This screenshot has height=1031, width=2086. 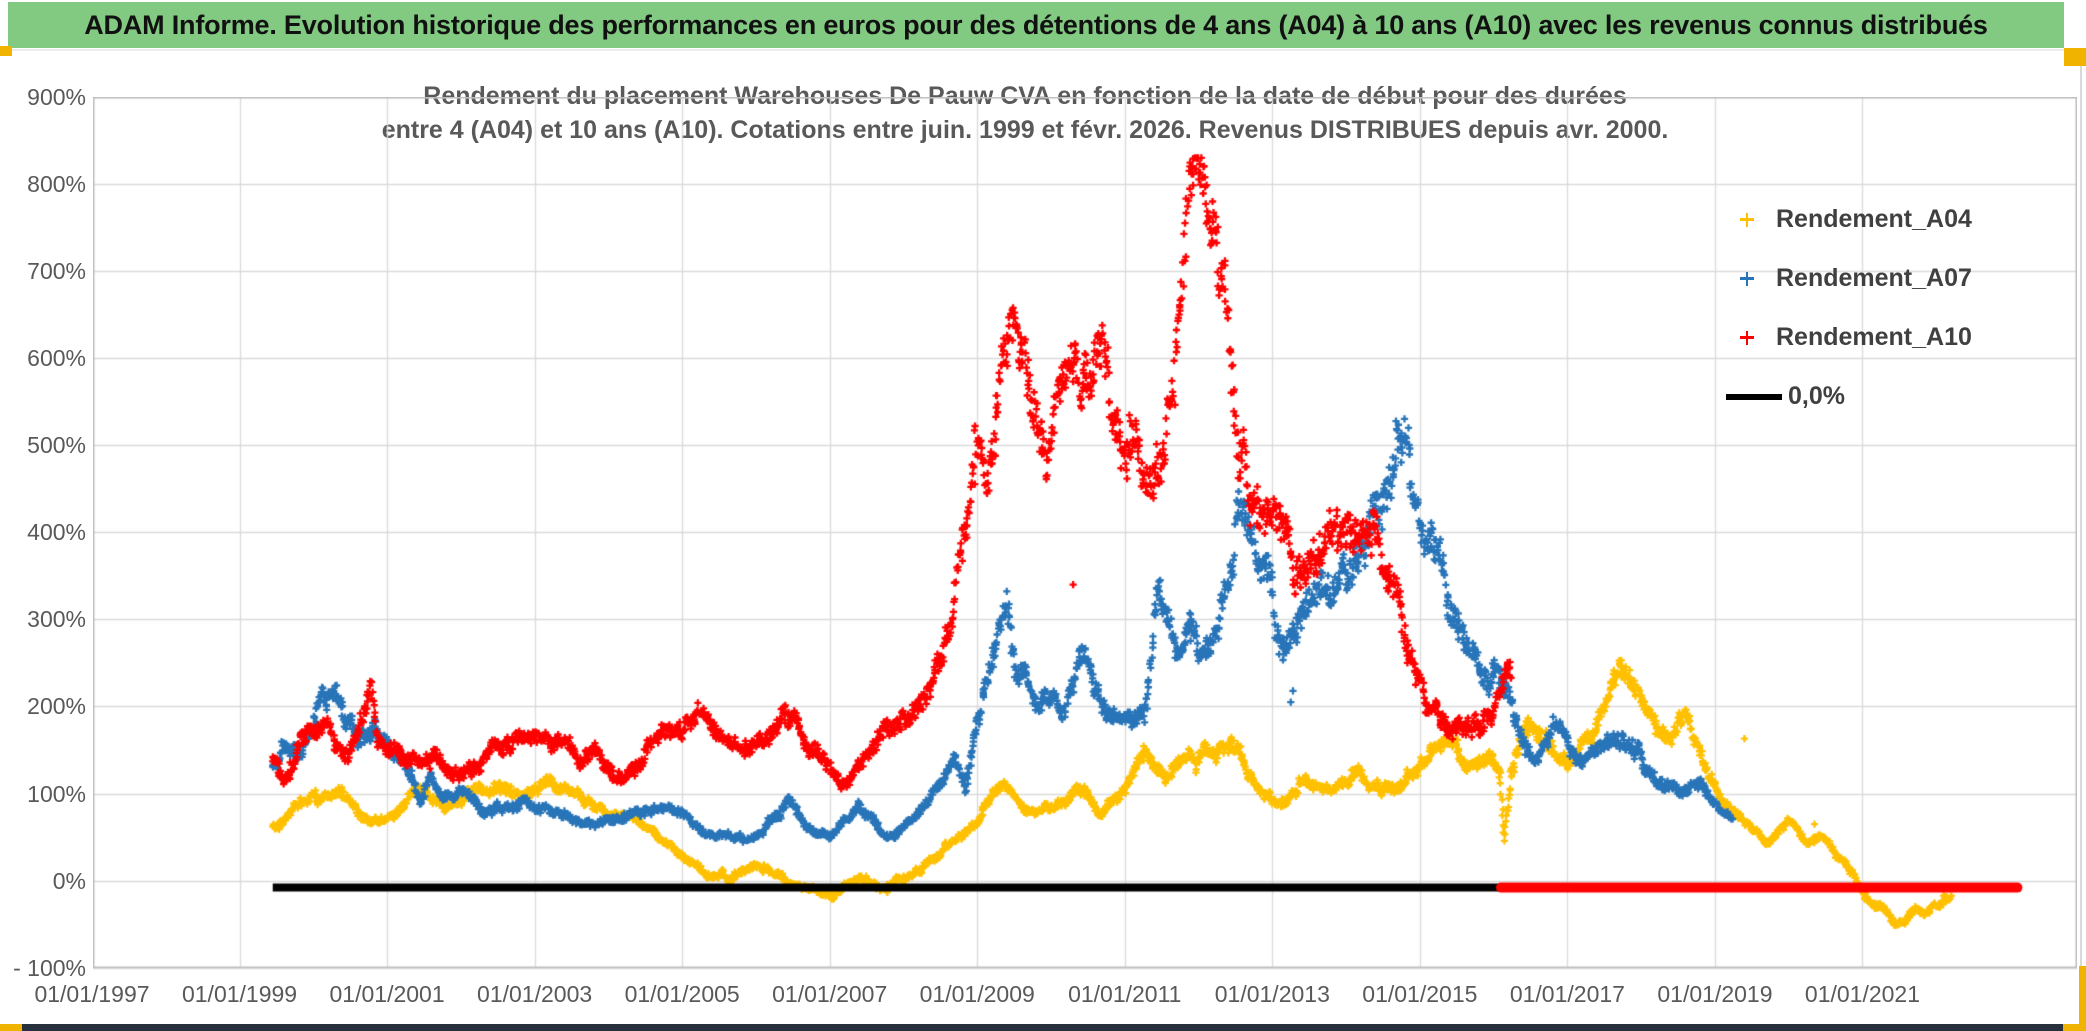 I want to click on x-axis-label: 01/01/2011, so click(x=1125, y=994).